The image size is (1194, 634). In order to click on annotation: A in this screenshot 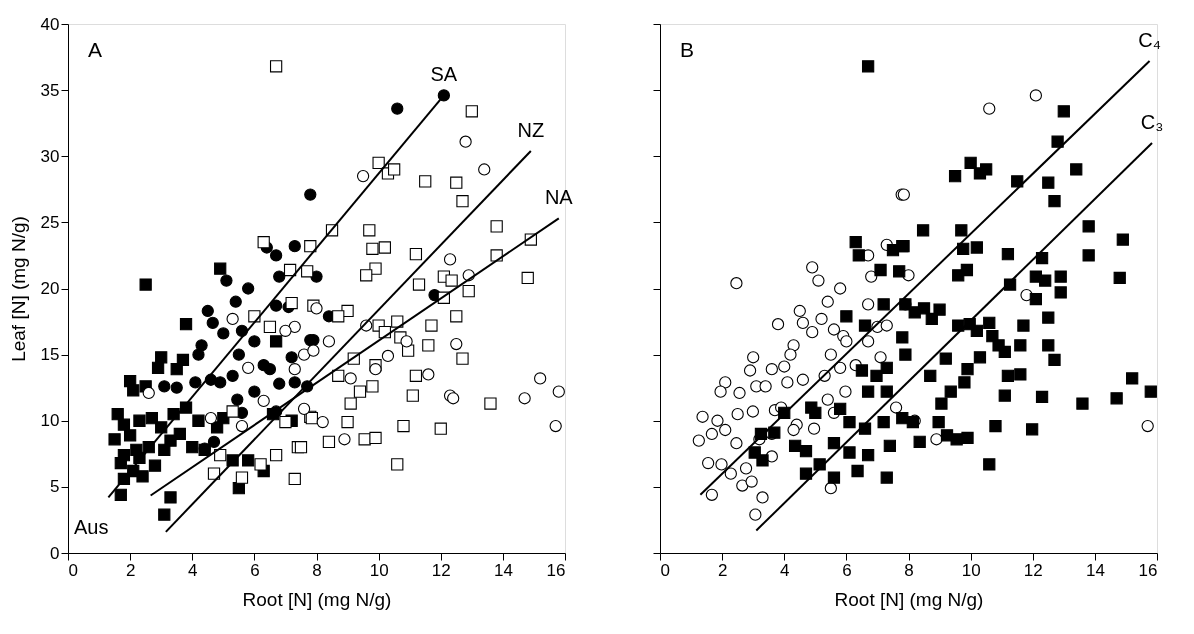, I will do `click(95, 49)`.